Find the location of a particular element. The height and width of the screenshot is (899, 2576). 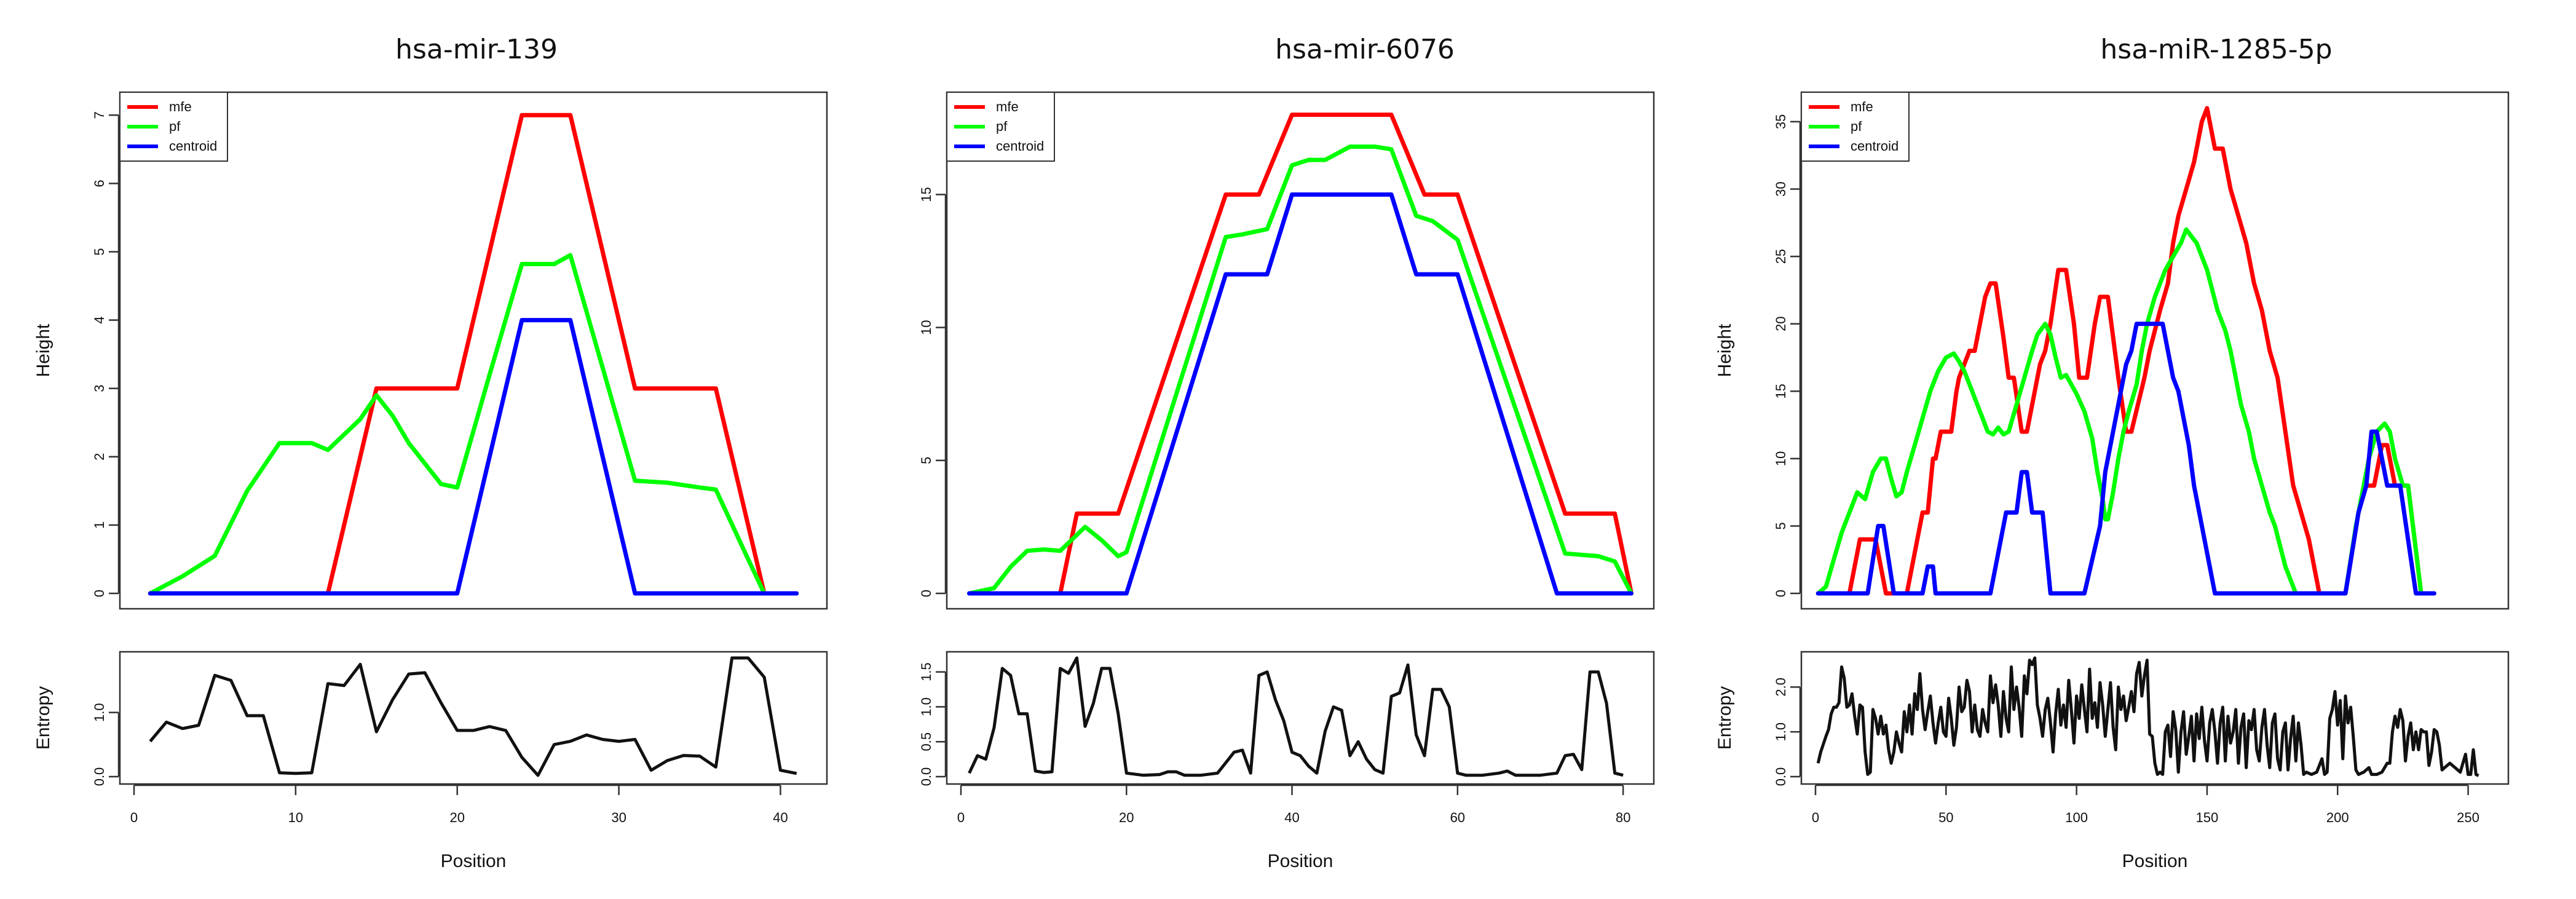

y-tick-label: 30 is located at coordinates (1781, 189).